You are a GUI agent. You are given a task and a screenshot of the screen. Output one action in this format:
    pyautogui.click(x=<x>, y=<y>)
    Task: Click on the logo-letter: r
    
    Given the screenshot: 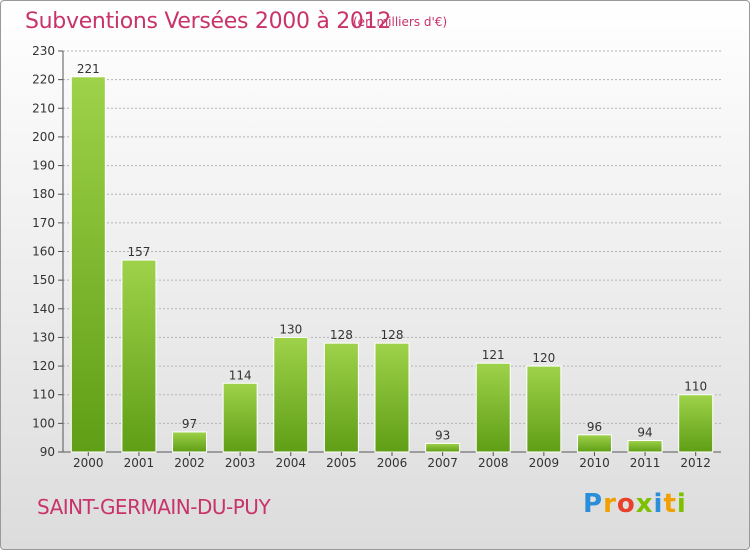 What is the action you would take?
    pyautogui.click(x=610, y=504)
    